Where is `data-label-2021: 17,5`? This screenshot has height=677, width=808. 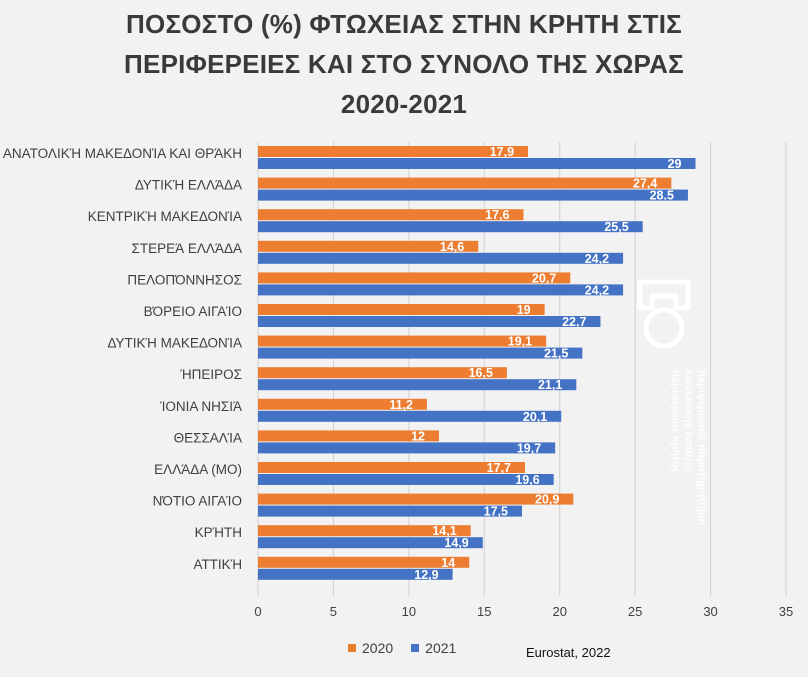
data-label-2021: 17,5 is located at coordinates (496, 512).